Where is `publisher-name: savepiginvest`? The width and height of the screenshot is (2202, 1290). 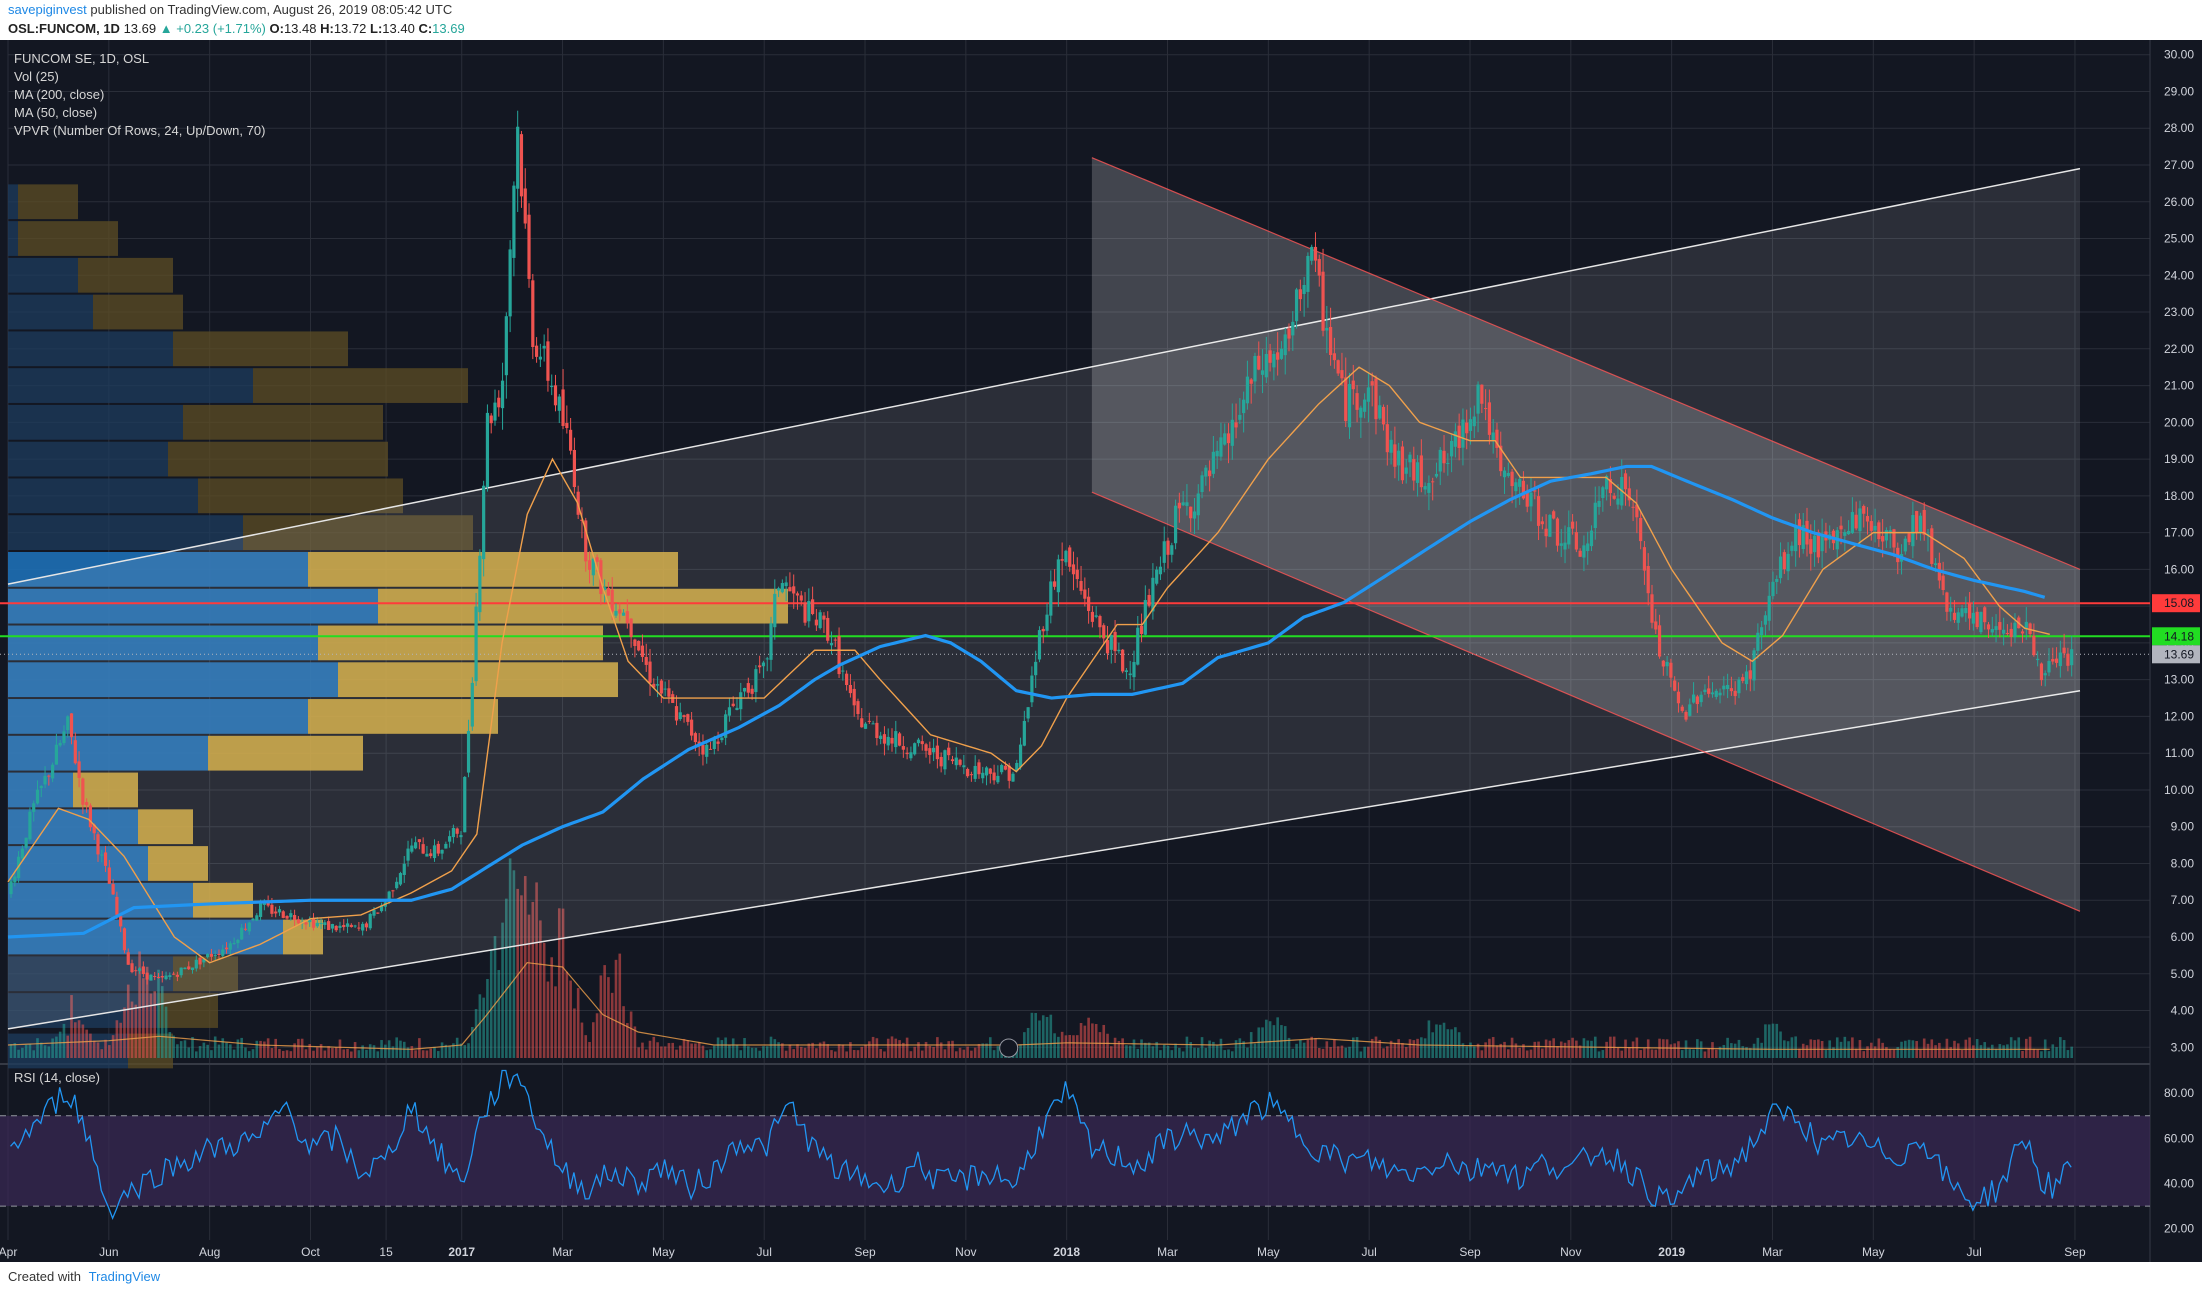 publisher-name: savepiginvest is located at coordinates (47, 9).